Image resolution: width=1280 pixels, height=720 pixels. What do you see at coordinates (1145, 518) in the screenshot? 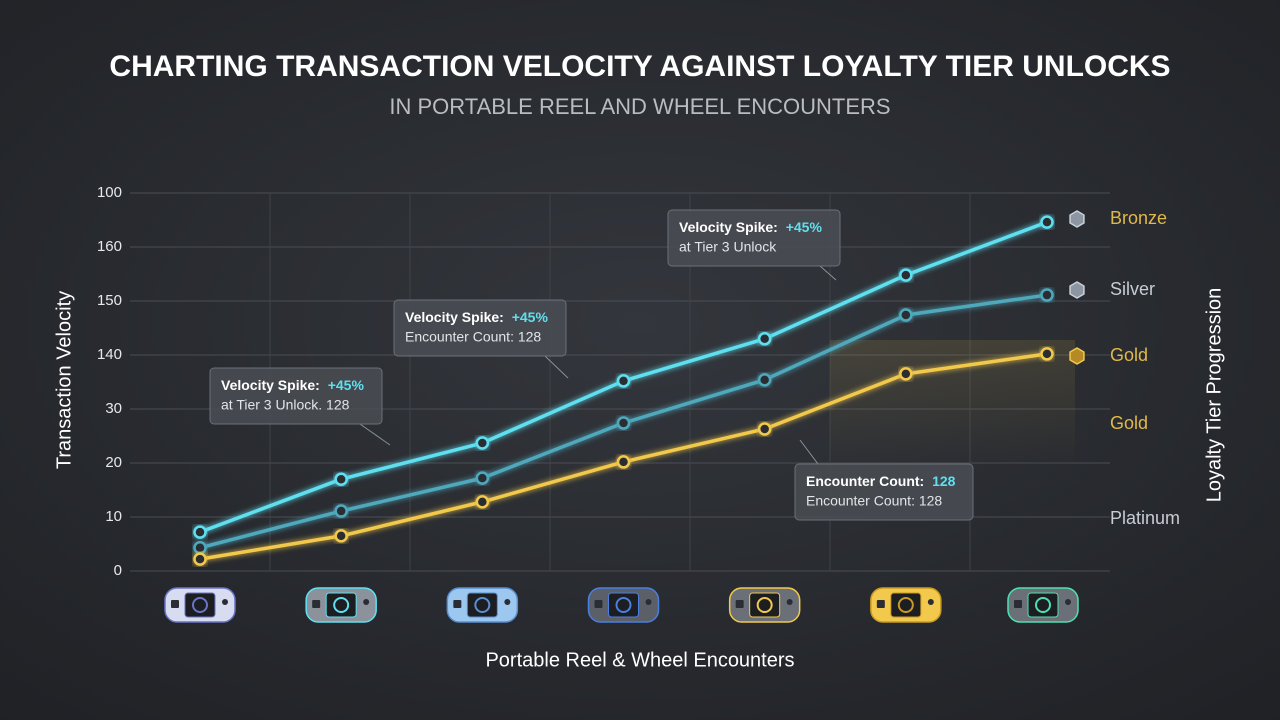
I see `y2-label: Platinum` at bounding box center [1145, 518].